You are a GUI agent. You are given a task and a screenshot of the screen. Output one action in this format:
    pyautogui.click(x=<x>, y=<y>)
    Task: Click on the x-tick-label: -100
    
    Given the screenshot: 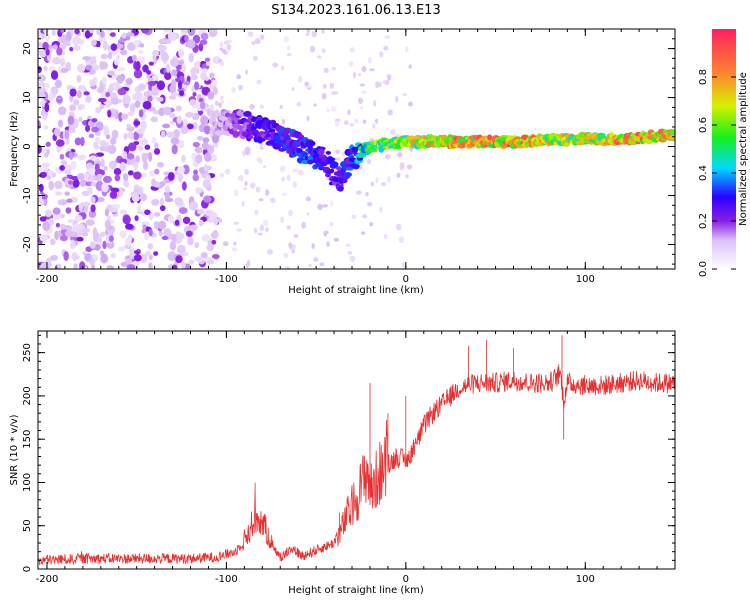 What is the action you would take?
    pyautogui.click(x=226, y=579)
    